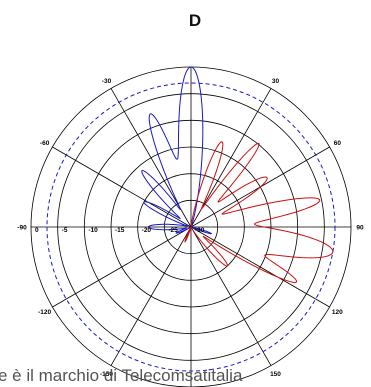 This screenshot has width=371, height=387. Describe the element at coordinates (44, 312) in the screenshot. I see `angle-tick-label: -120` at that location.